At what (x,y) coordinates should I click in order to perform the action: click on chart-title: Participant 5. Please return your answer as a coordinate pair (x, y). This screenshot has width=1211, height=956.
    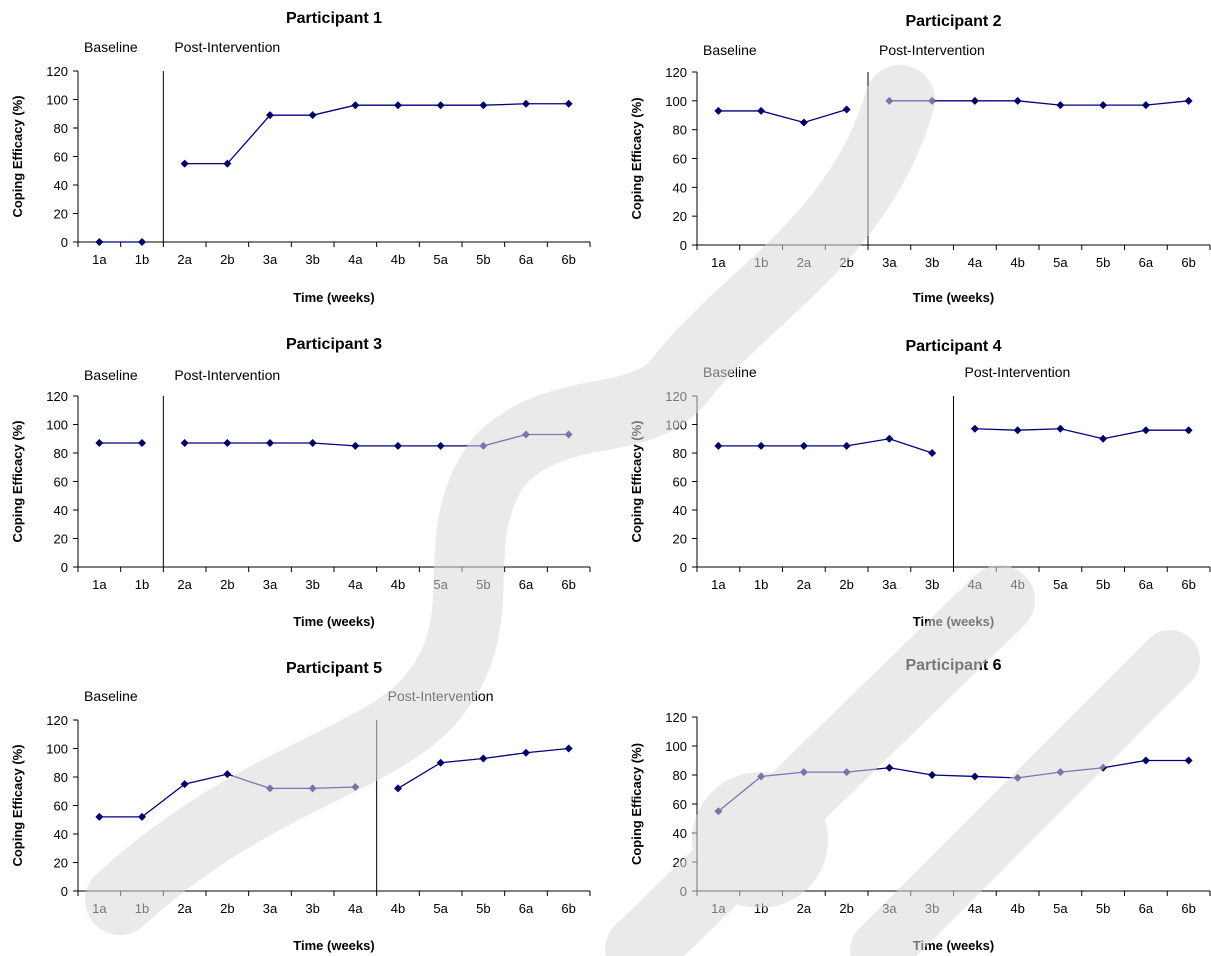
    Looking at the image, I should click on (334, 668).